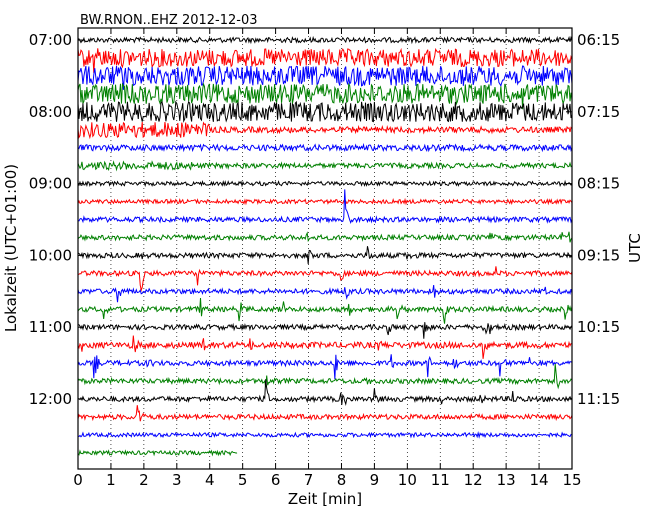  I want to click on x-tick-label: 6, so click(276, 480).